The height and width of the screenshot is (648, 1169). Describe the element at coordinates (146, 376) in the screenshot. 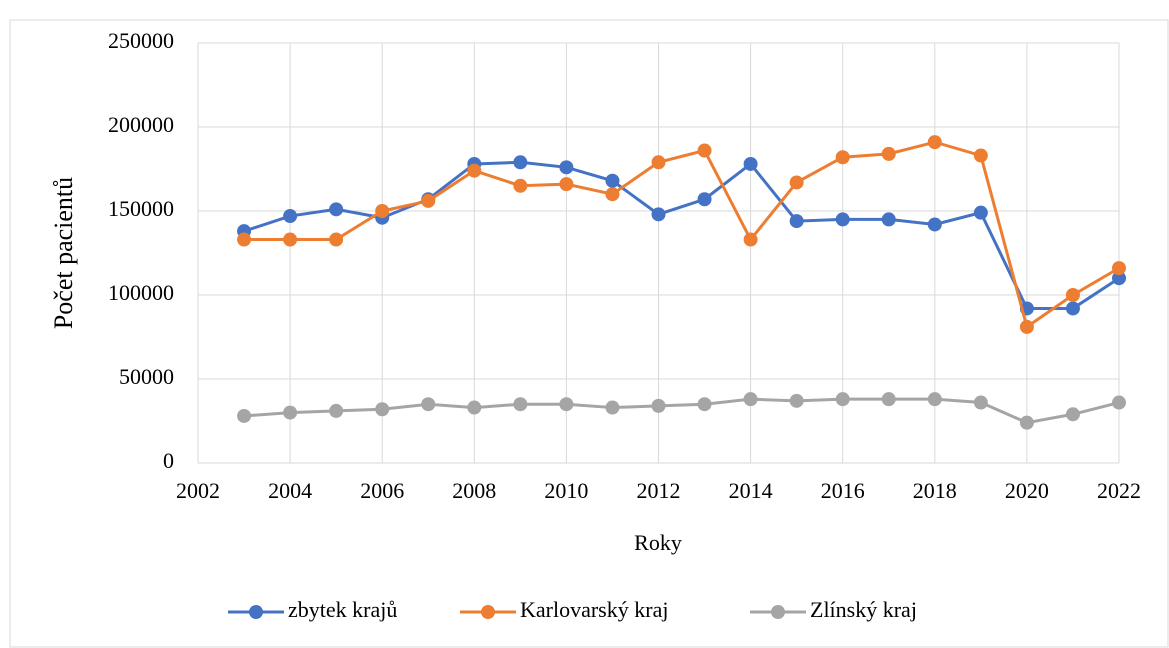

I see `y-tick-label: 50000` at that location.